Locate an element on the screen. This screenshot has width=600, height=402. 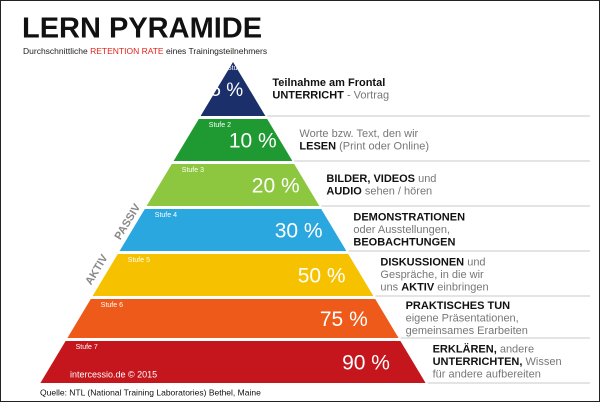
description-line: LESEN (Print oder Online) is located at coordinates (364, 146).